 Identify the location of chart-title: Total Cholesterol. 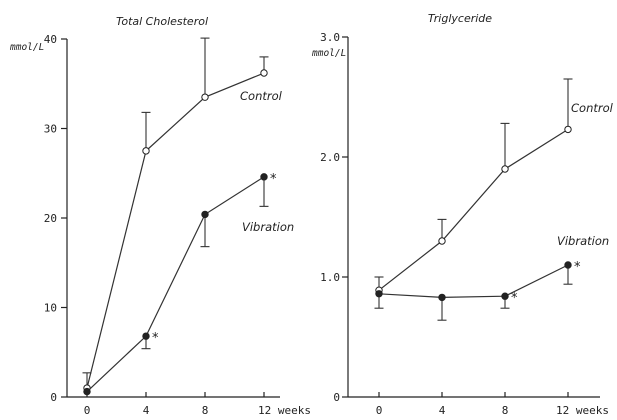
(162, 21).